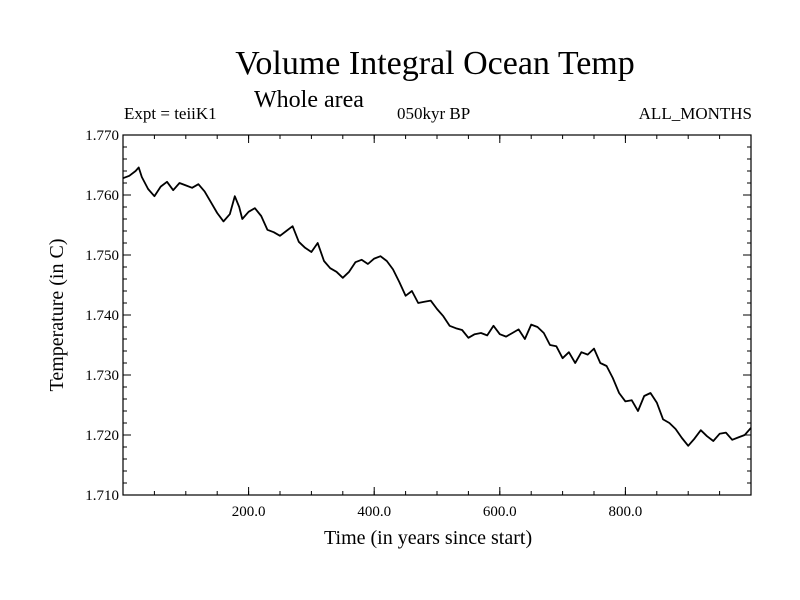 The height and width of the screenshot is (600, 800). I want to click on period-label: 050kyr BP, so click(434, 113).